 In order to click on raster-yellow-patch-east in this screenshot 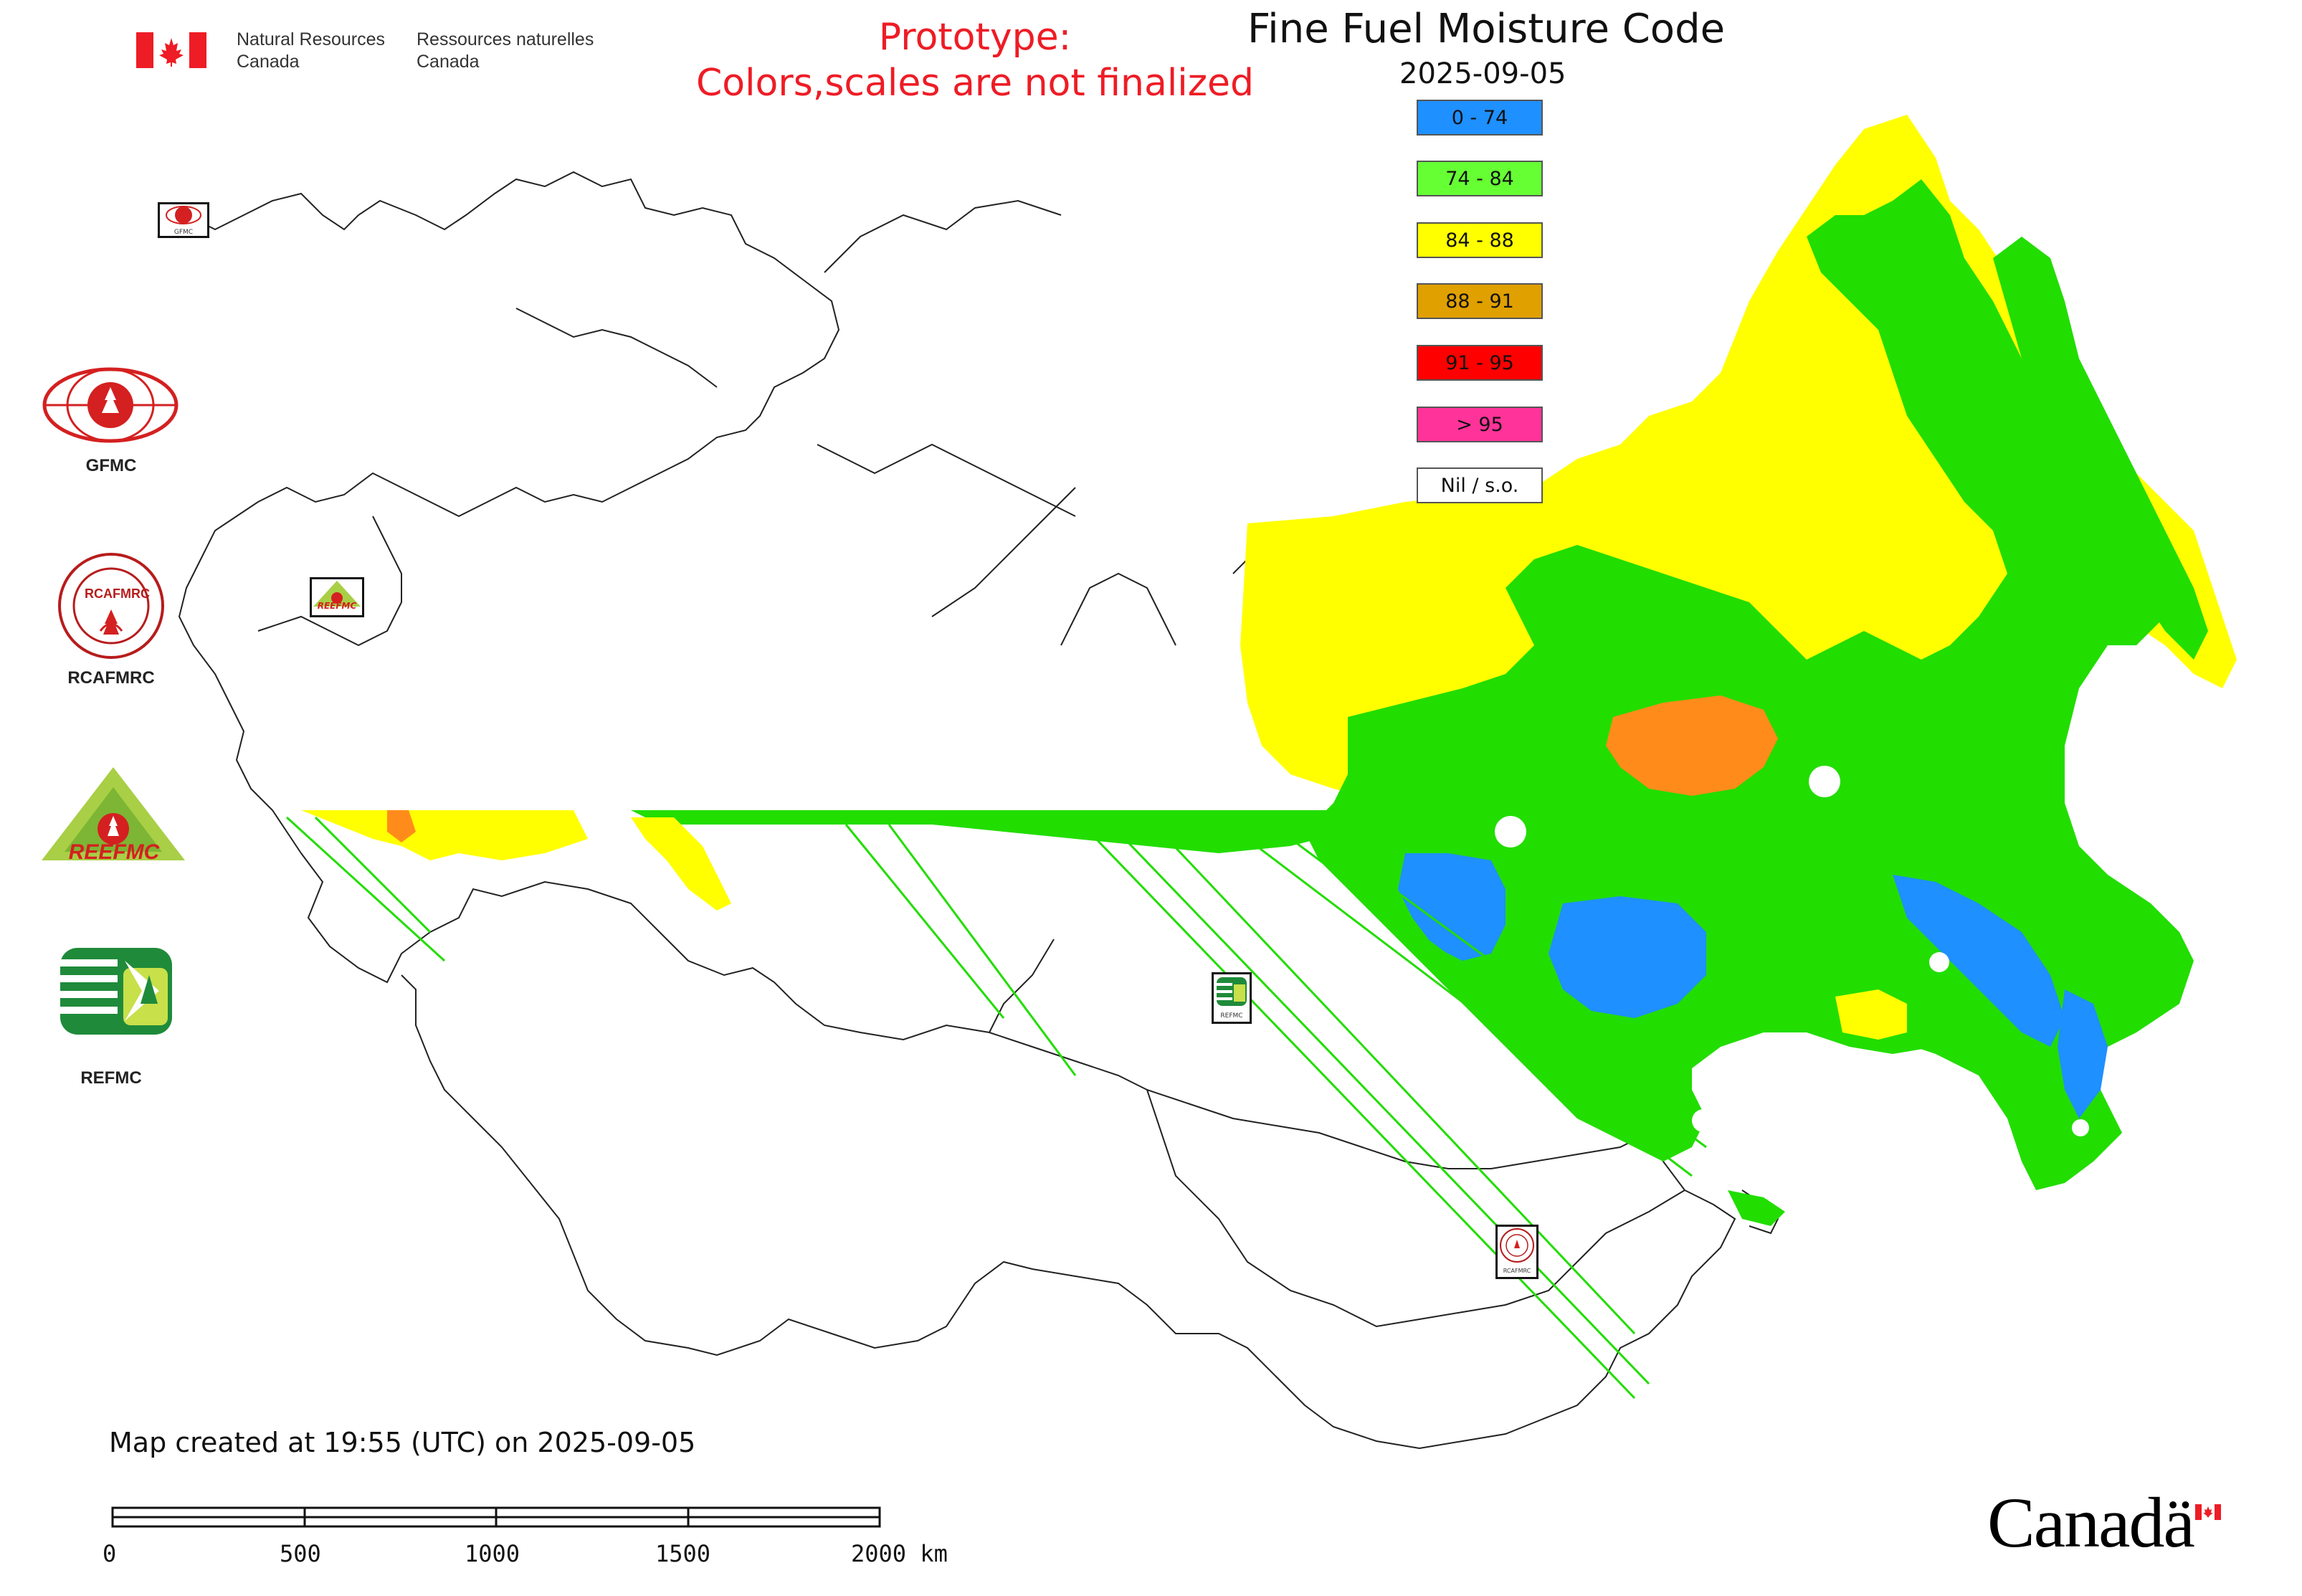, I will do `click(1871, 1014)`.